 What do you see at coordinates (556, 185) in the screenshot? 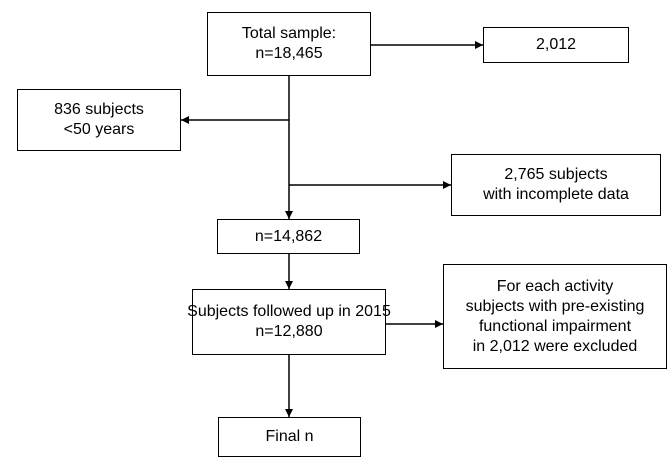
I see `box-incomplete-data: 2,765 subjects with incomplete data` at bounding box center [556, 185].